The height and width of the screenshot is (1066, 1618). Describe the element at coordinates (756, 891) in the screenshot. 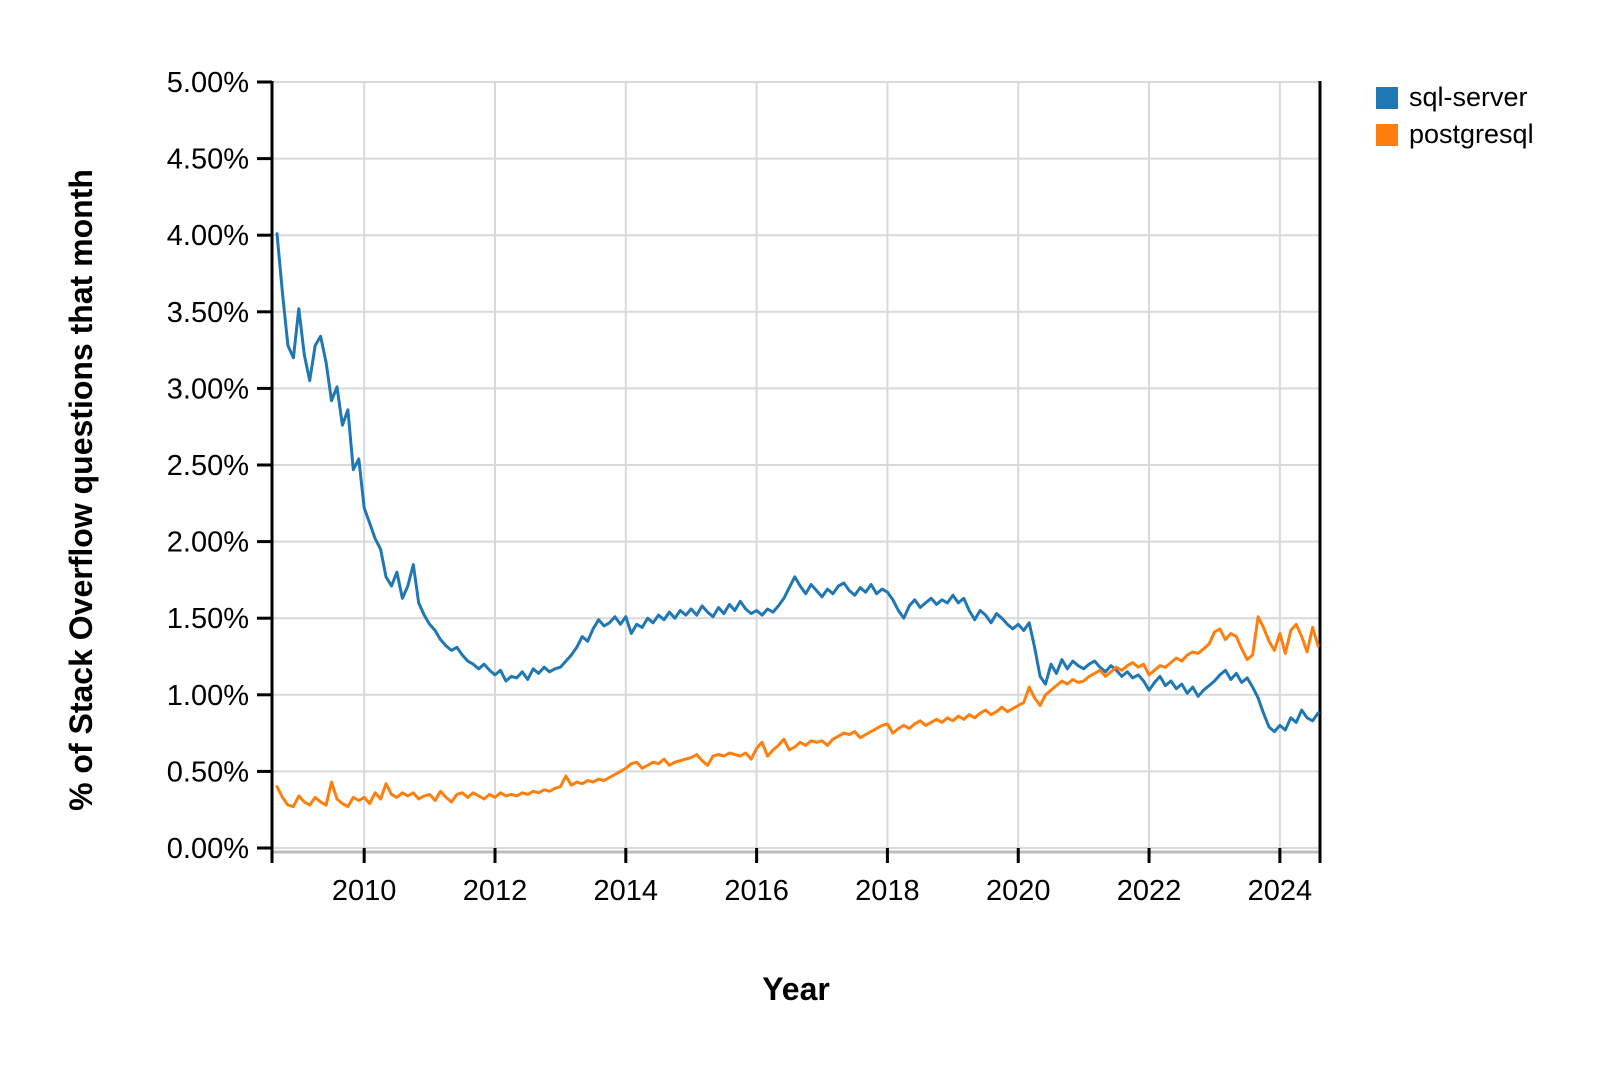

I see `x-tick-label: 2016` at that location.